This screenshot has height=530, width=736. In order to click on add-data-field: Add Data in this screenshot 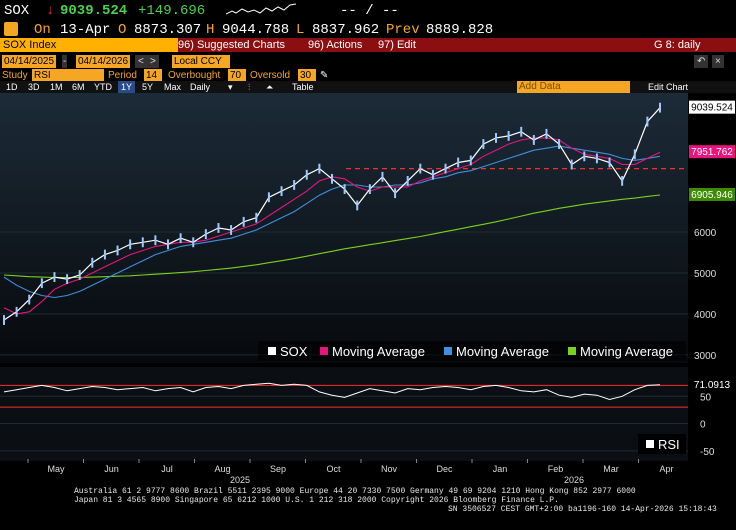, I will do `click(573, 87)`.